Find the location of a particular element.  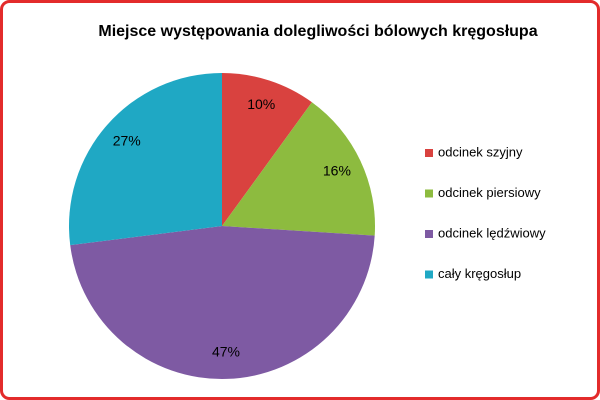

data-label: 47% is located at coordinates (226, 352).